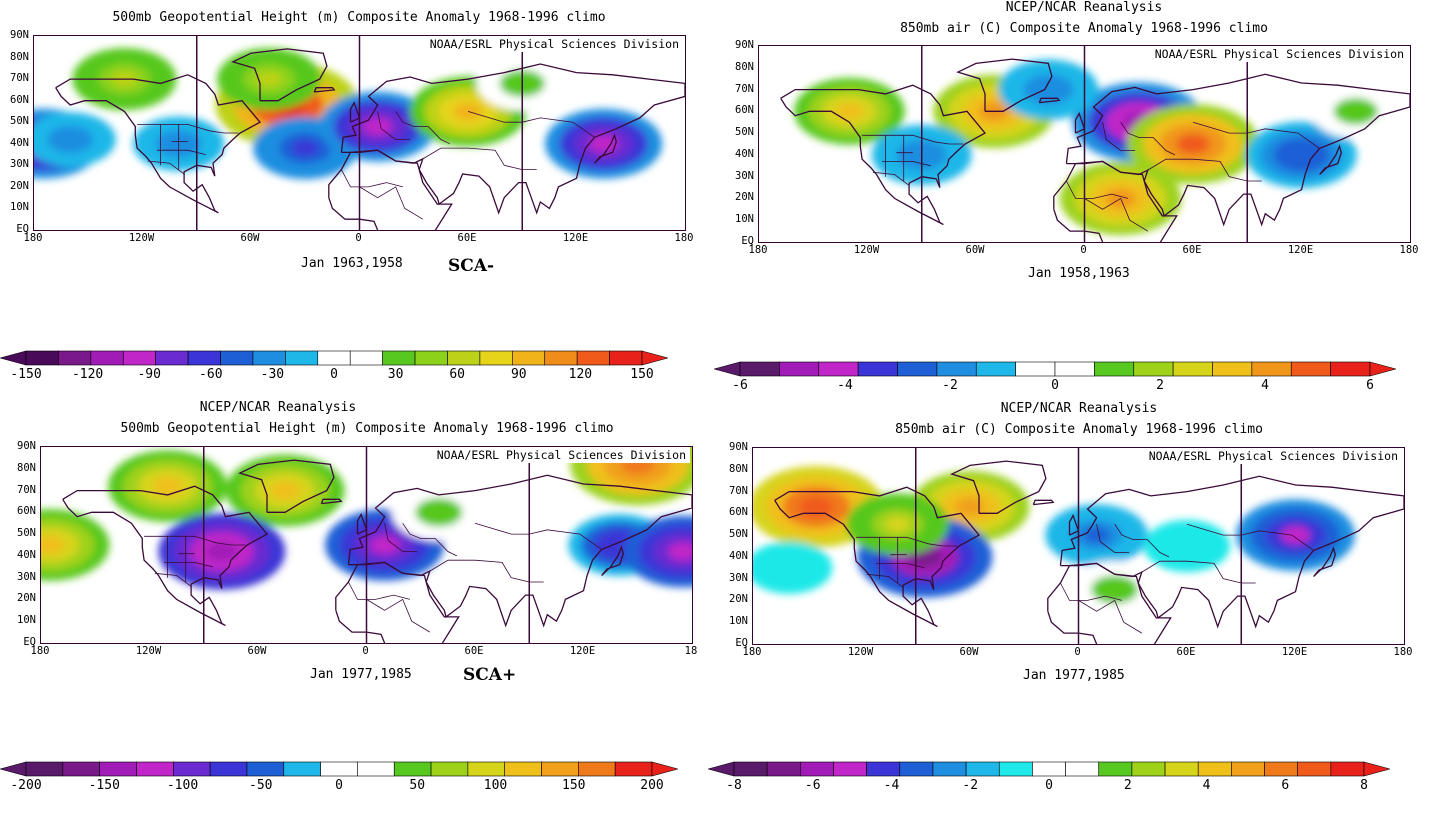 Image resolution: width=1440 pixels, height=829 pixels. I want to click on colorbar-arrow-high, so click(664, 769).